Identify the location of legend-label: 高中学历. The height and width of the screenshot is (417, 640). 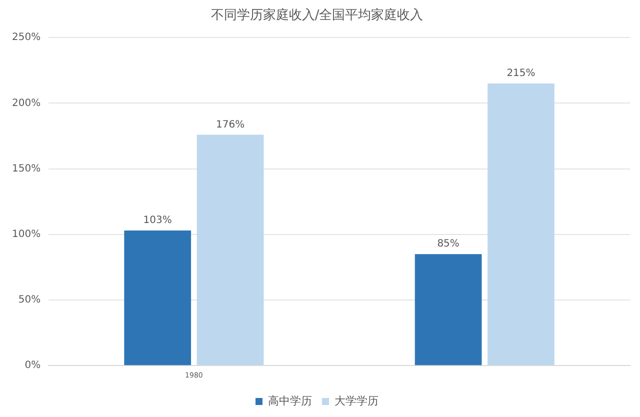
(290, 401).